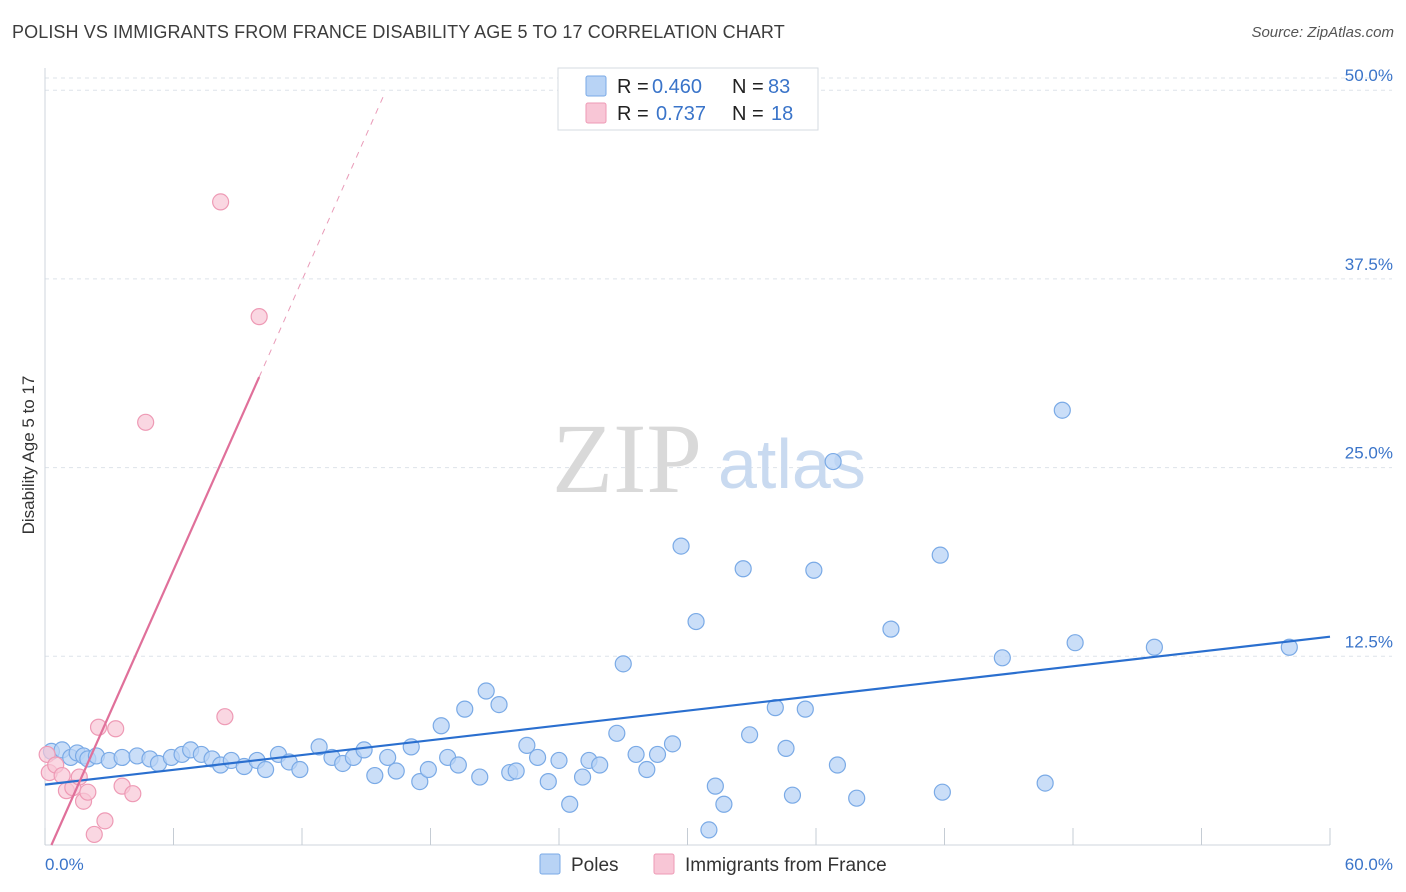  What do you see at coordinates (782, 114) in the screenshot?
I see `legend-france-n-value: 18` at bounding box center [782, 114].